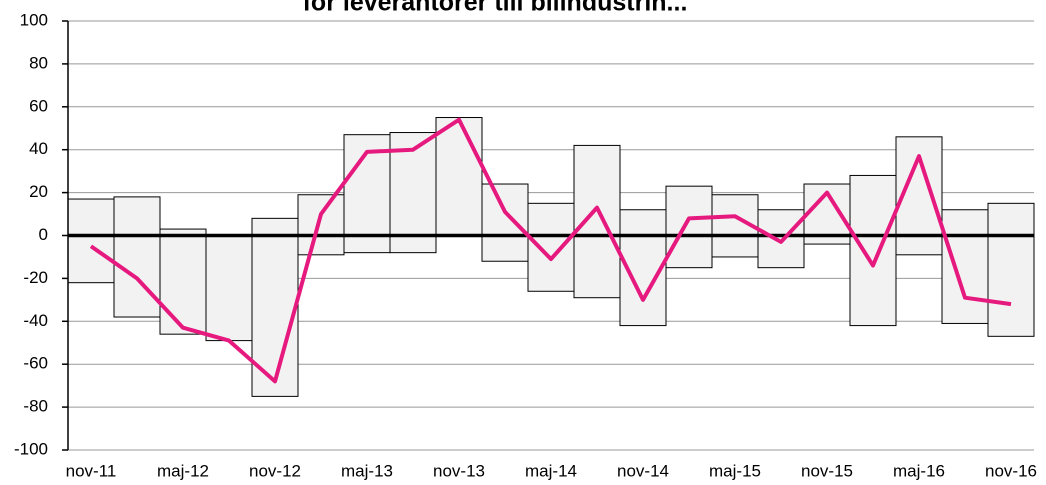 The image size is (1046, 485). I want to click on x-tick-label: maj-14, so click(551, 470).